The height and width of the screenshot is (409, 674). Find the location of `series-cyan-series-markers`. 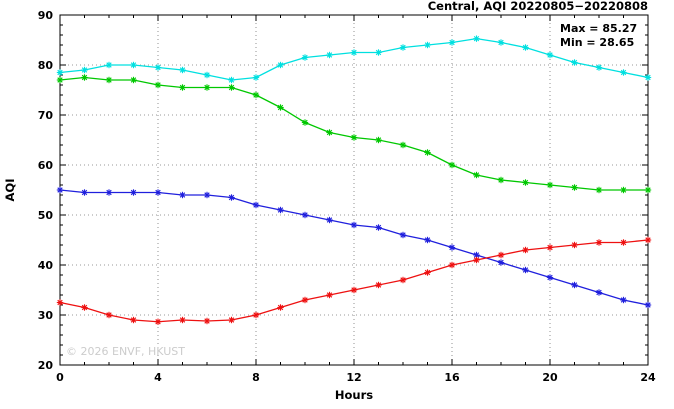

series-cyan-series-markers is located at coordinates (354, 59).